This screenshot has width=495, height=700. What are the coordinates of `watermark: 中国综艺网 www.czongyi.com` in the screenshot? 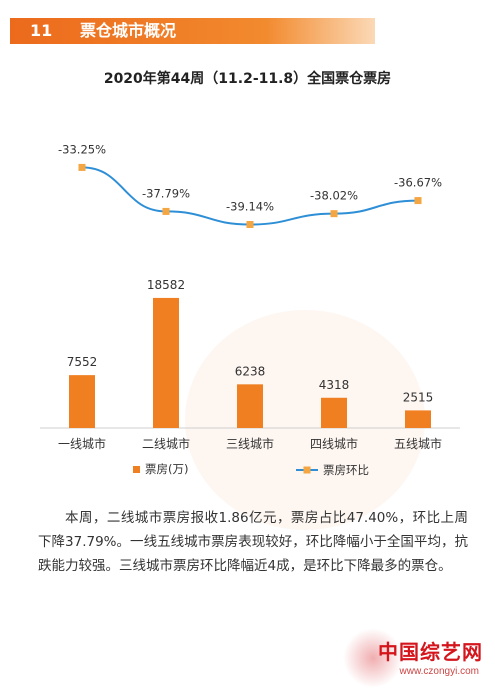 It's located at (408, 658).